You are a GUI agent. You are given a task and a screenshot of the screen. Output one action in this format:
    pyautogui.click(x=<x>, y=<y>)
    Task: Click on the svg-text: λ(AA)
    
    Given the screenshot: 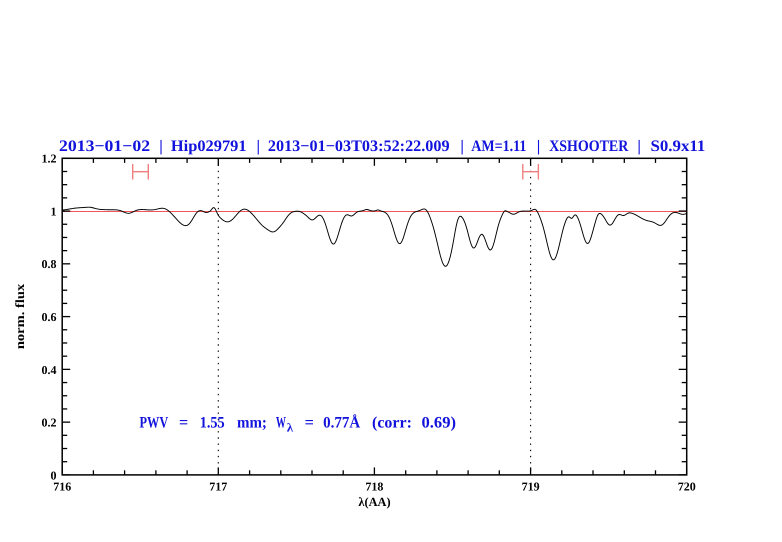 What is the action you would take?
    pyautogui.click(x=374, y=502)
    